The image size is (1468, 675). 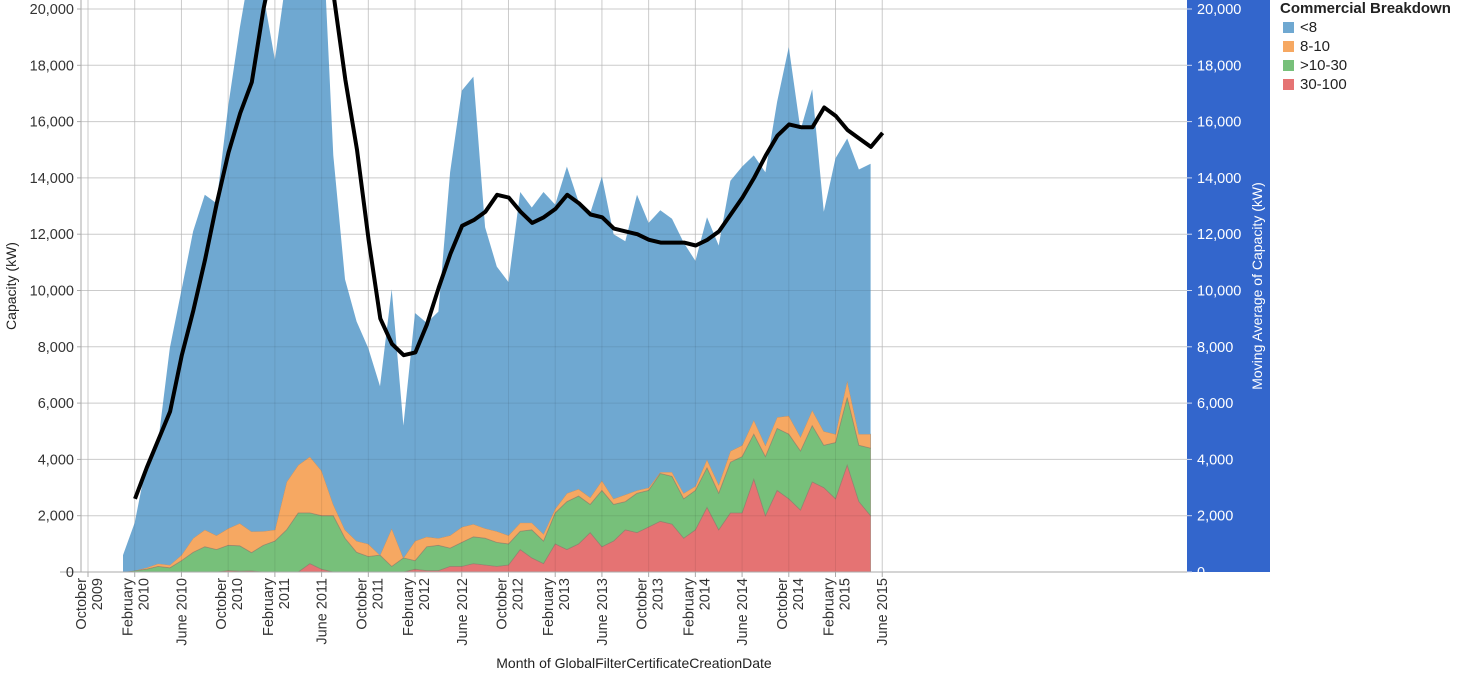 I want to click on y2-tick-label: 6,000, so click(x=1215, y=404).